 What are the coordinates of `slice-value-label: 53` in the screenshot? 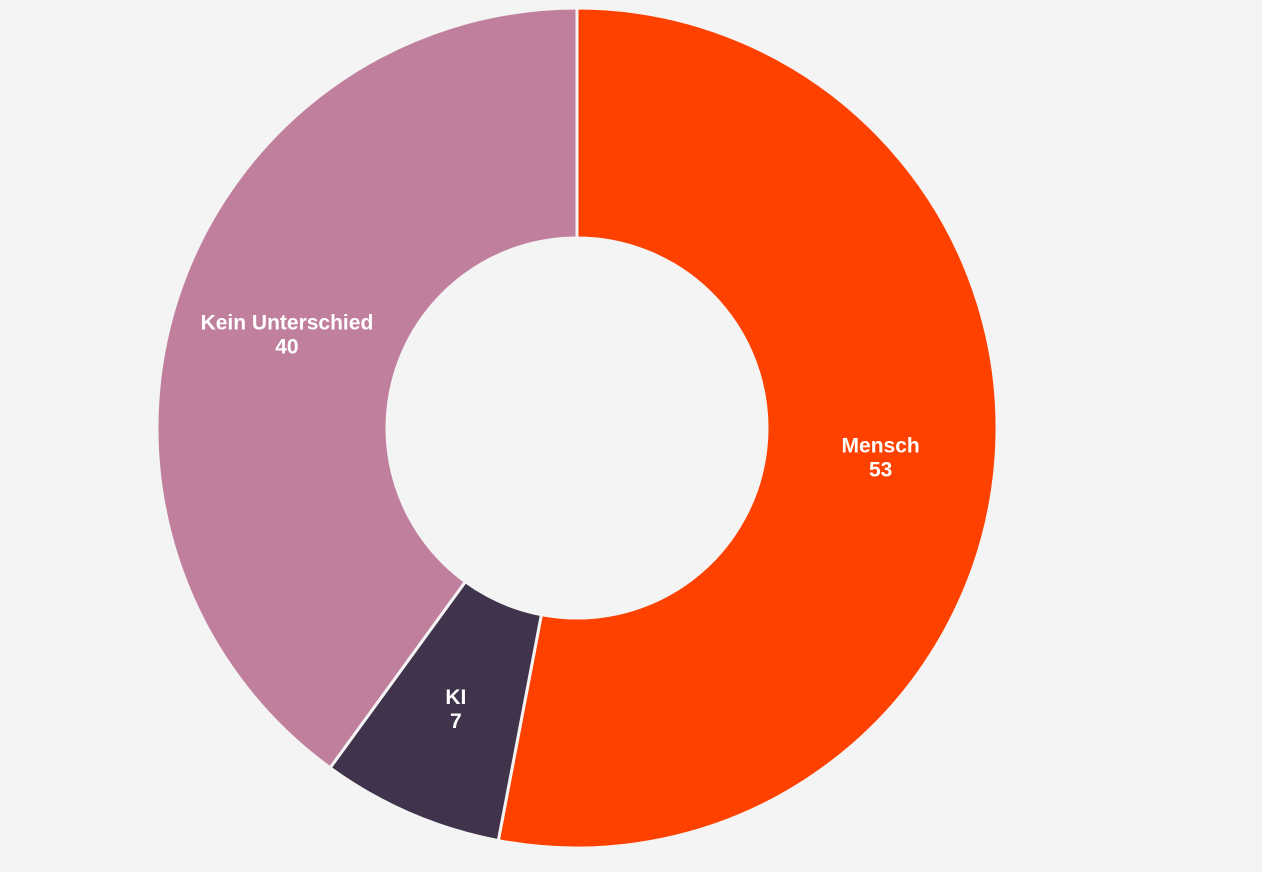 It's located at (880, 470).